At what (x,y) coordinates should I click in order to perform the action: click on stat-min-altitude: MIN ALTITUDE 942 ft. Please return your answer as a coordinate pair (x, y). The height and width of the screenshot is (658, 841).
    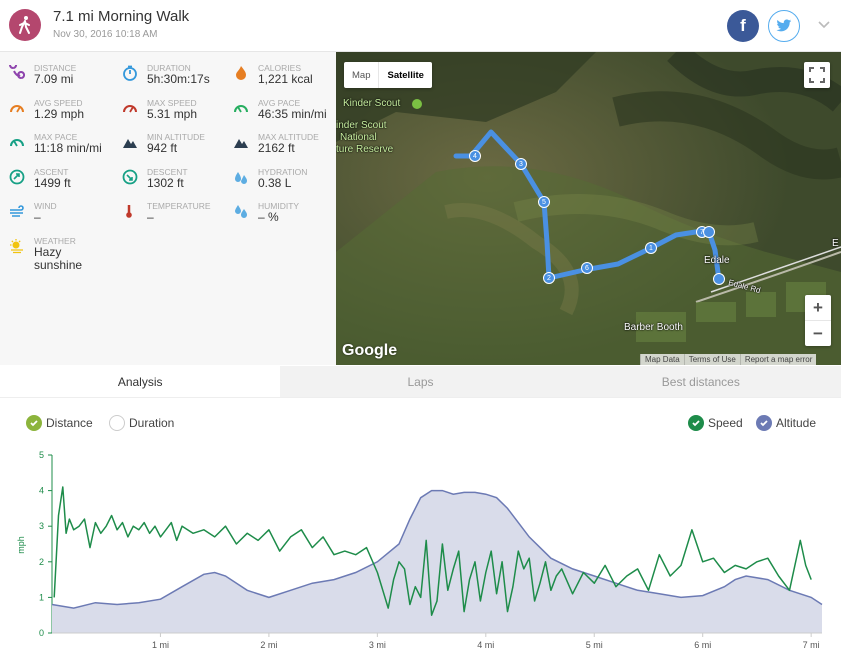
    Looking at the image, I should click on (172, 148).